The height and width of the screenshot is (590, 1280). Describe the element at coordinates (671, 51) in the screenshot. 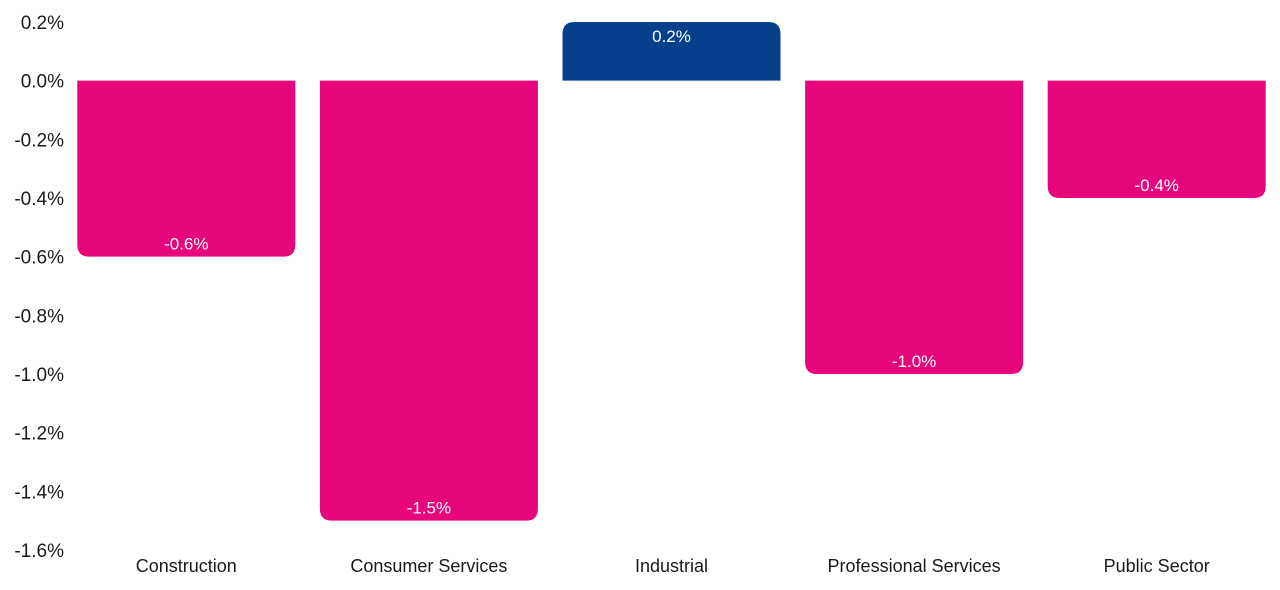

I see `bar-industrial` at that location.